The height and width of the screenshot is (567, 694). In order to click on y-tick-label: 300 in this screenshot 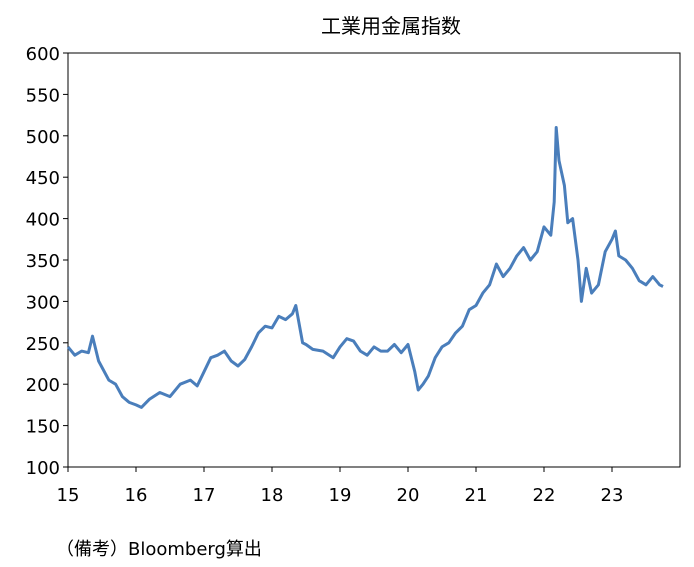, I will do `click(43, 302)`.